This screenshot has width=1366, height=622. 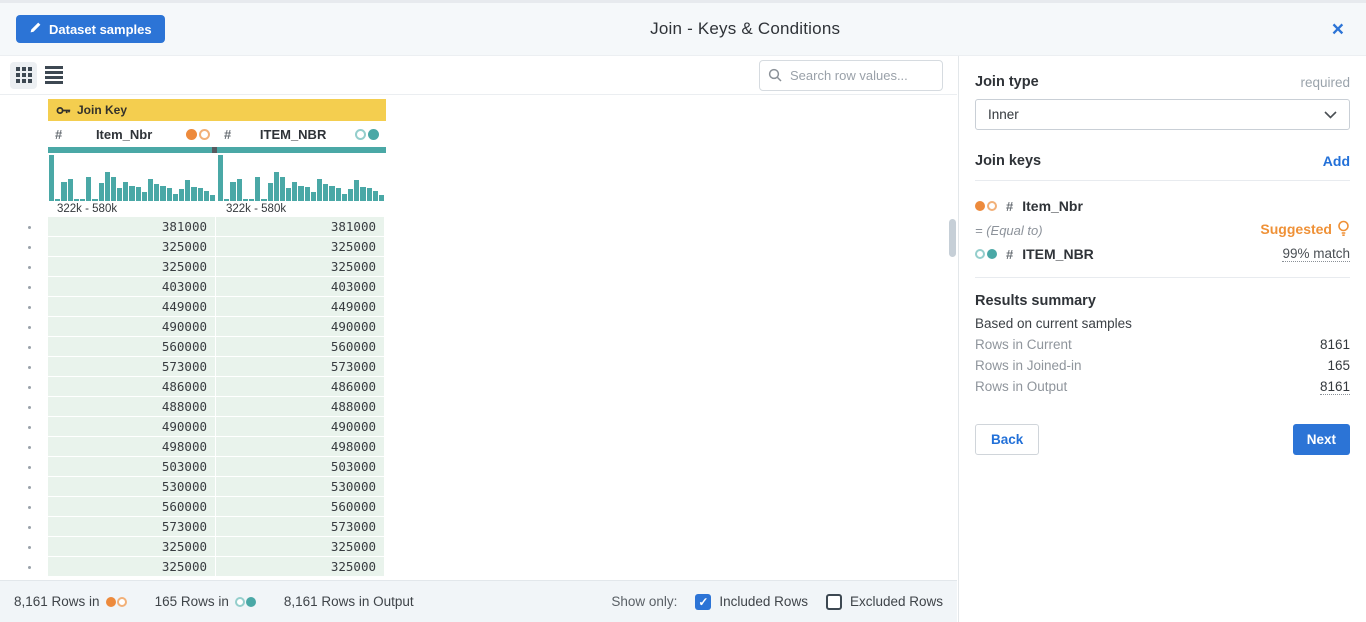 What do you see at coordinates (132, 134) in the screenshot?
I see `column-header-item-nbr: # Item_Nbr` at bounding box center [132, 134].